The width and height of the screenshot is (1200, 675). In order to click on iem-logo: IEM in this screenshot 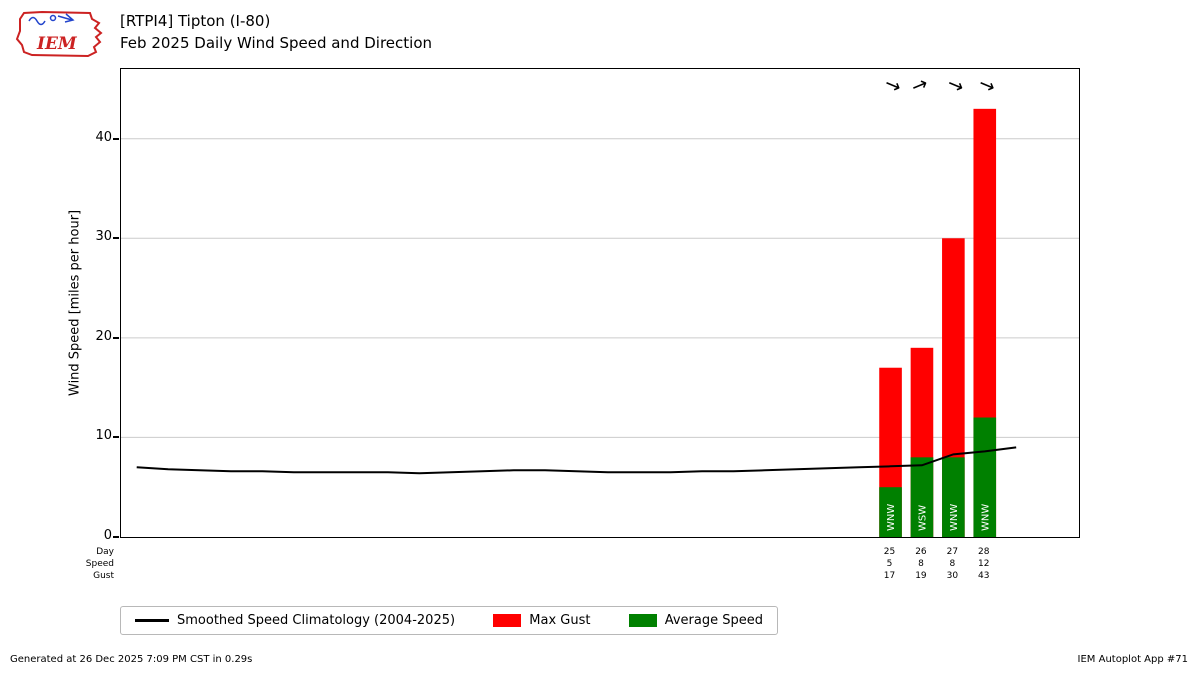, I will do `click(62, 35)`.